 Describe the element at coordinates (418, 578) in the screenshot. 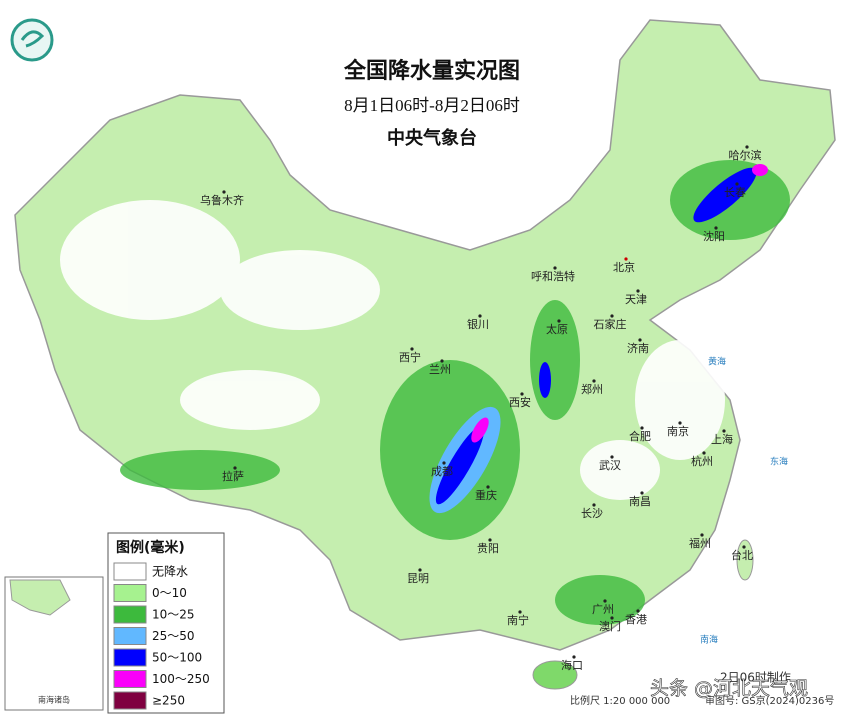

I see `city-label: 昆明` at that location.